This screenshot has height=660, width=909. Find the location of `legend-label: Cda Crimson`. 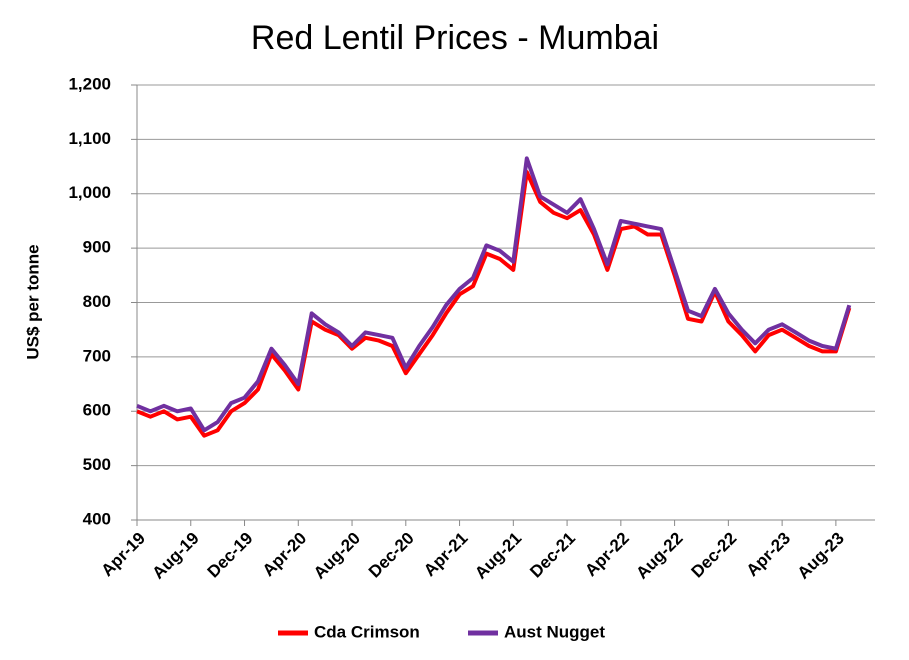

legend-label: Cda Crimson is located at coordinates (367, 631).